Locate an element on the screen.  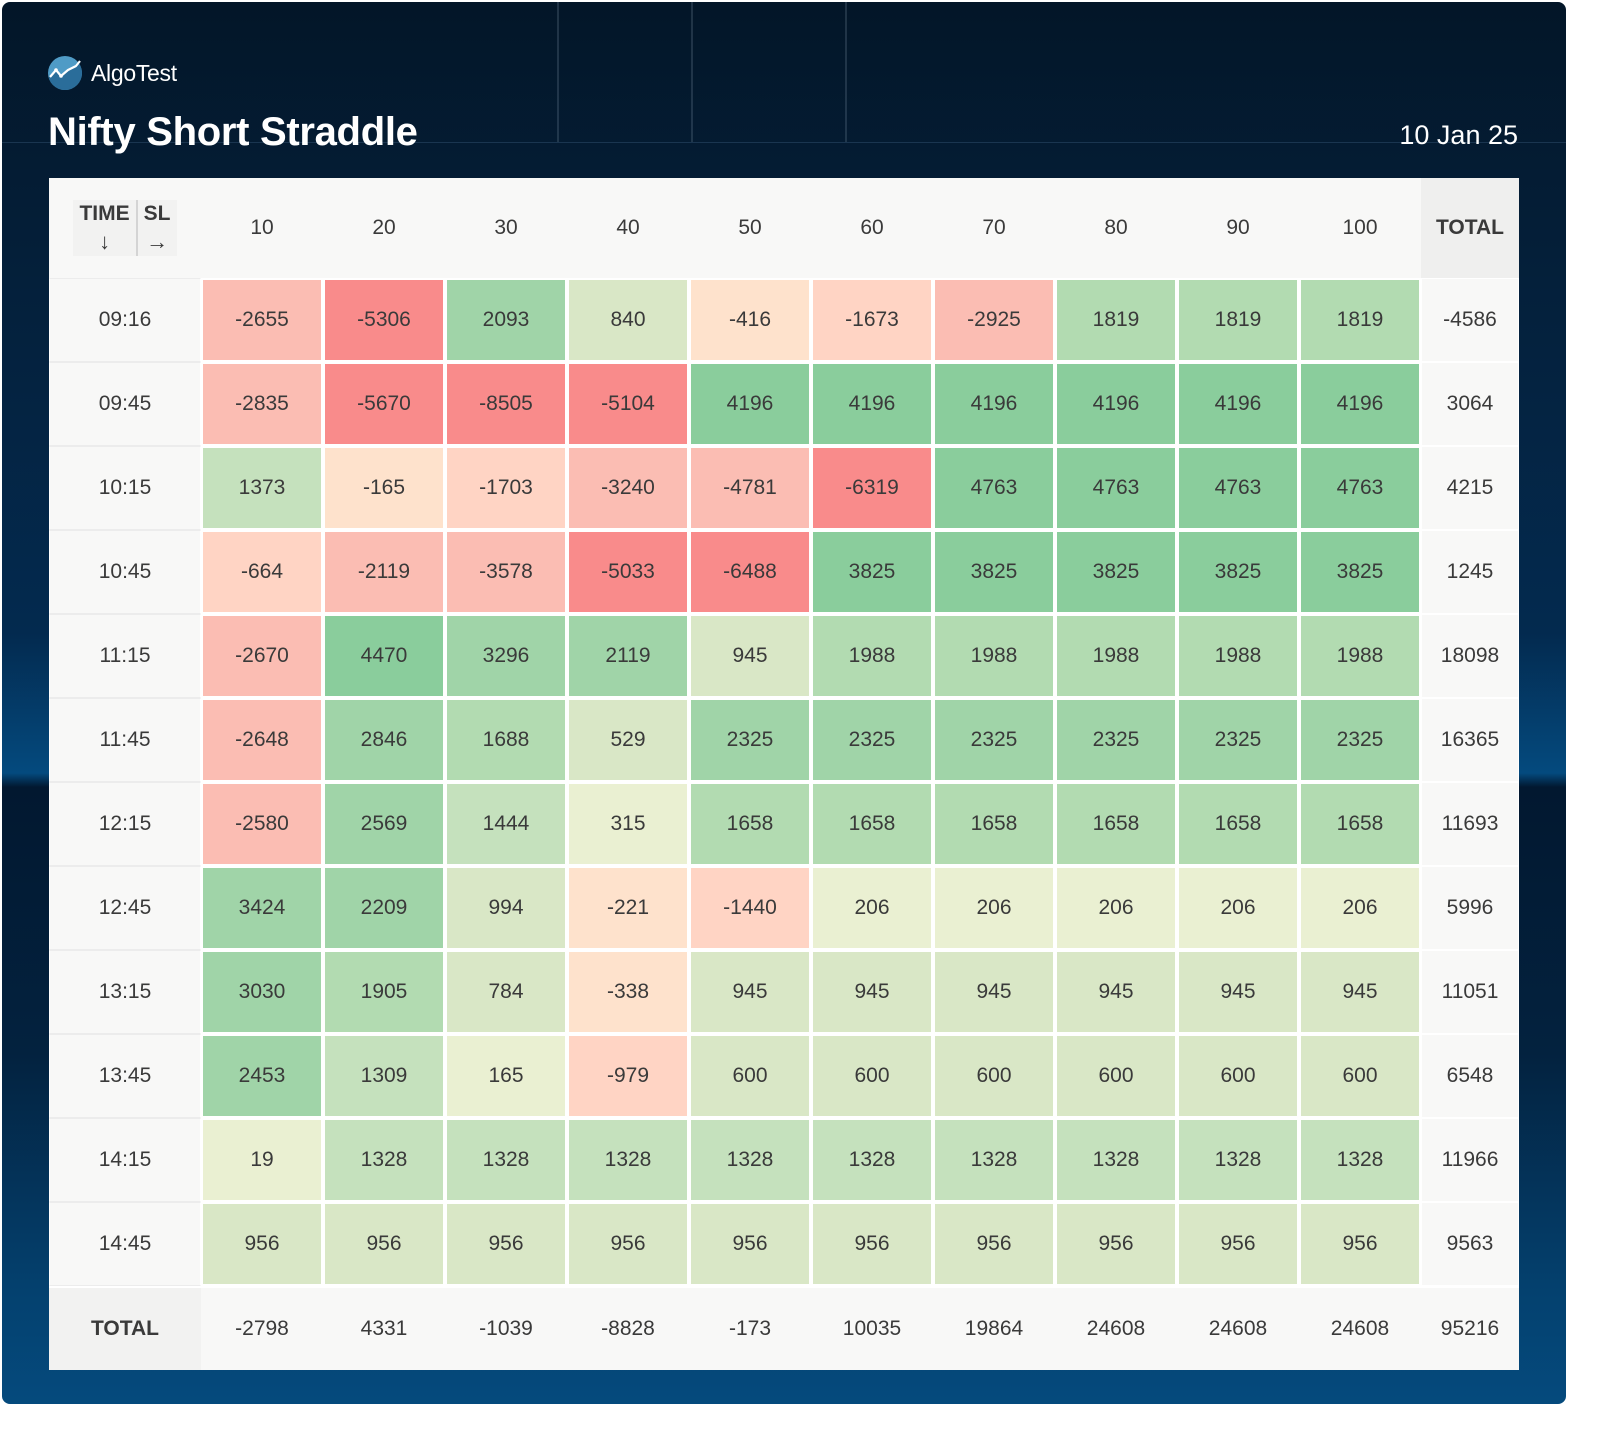
row-time-label: 12:15 is located at coordinates (125, 824).